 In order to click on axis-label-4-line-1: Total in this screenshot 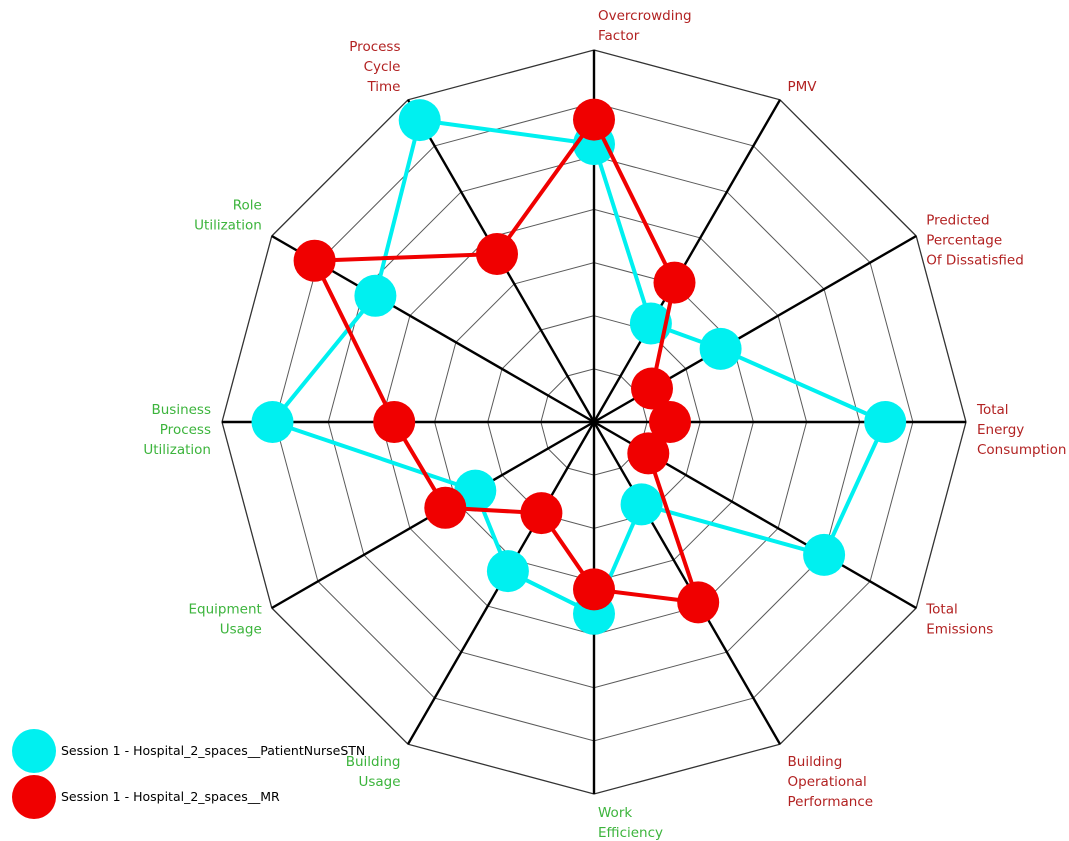, I will do `click(992, 410)`.